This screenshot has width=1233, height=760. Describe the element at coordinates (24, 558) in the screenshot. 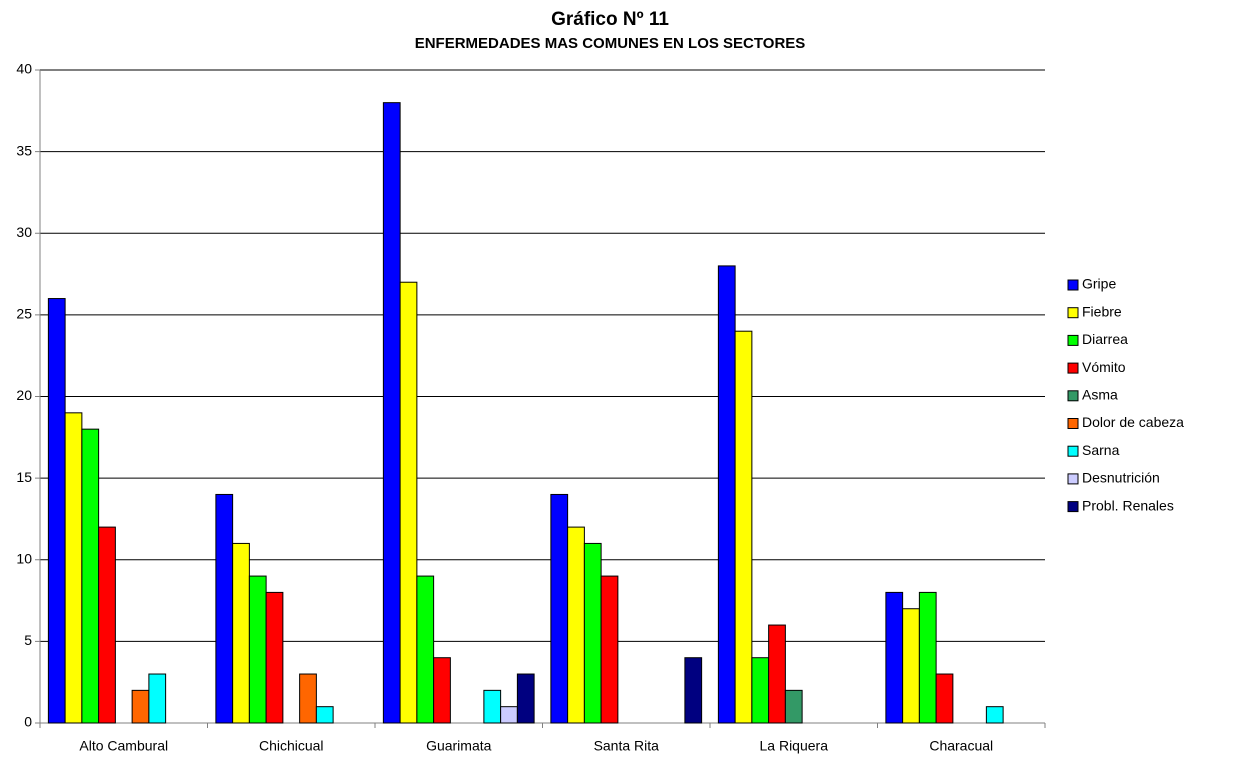

I see `y-tick-label: 10` at that location.